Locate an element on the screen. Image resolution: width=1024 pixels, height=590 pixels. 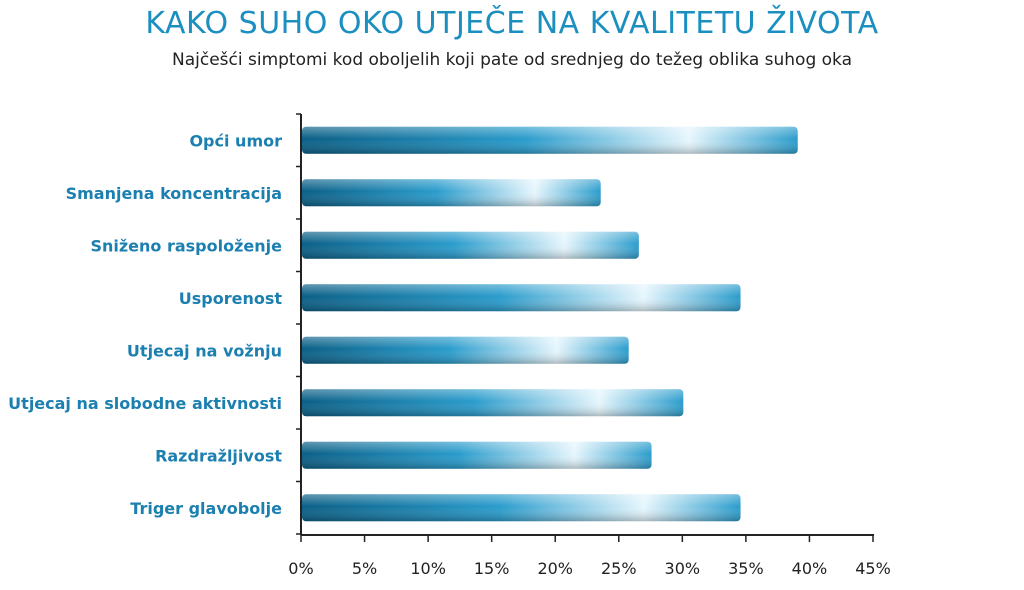
category-label: Utjecaj na vožnju is located at coordinates (204, 350).